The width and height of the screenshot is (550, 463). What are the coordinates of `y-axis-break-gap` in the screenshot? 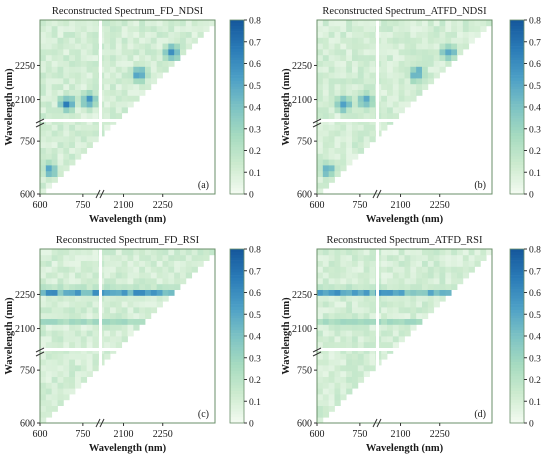 It's located at (404, 349).